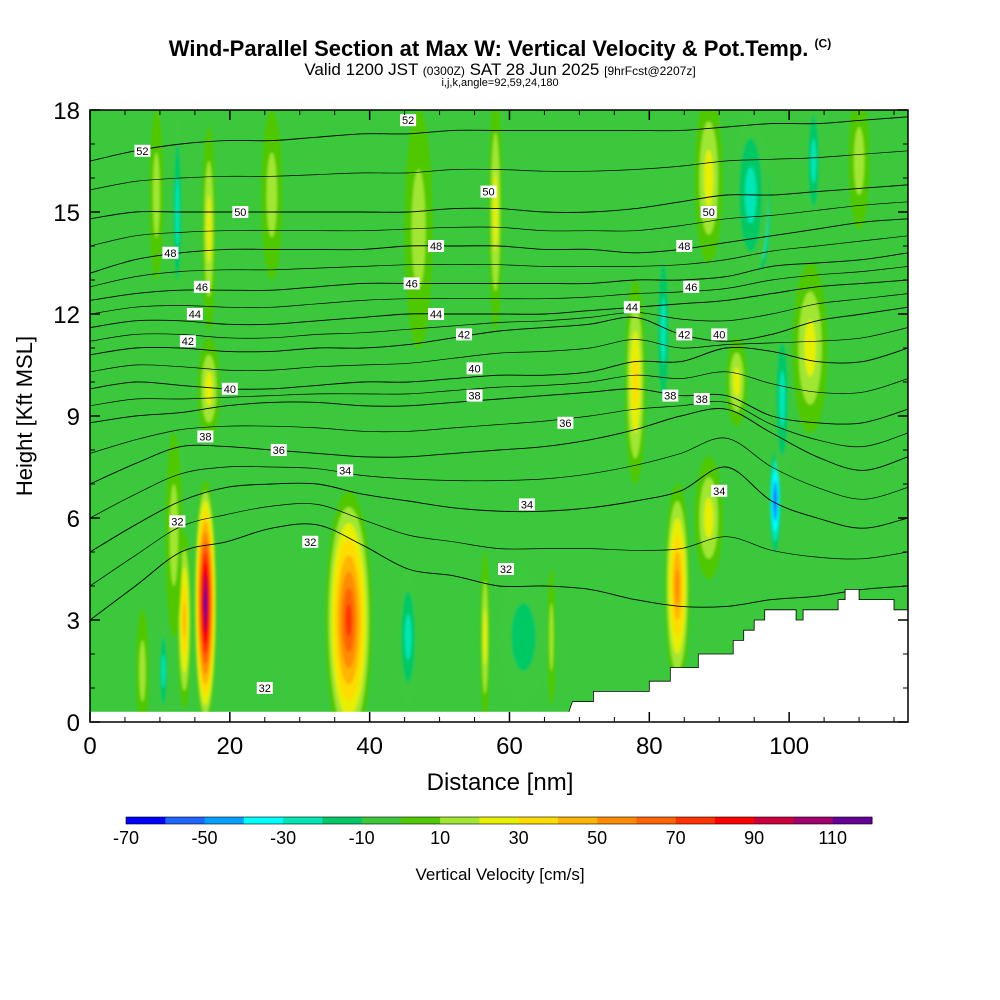 This screenshot has width=1000, height=1000. What do you see at coordinates (440, 838) in the screenshot?
I see `colorbar-tick-10: 10` at bounding box center [440, 838].